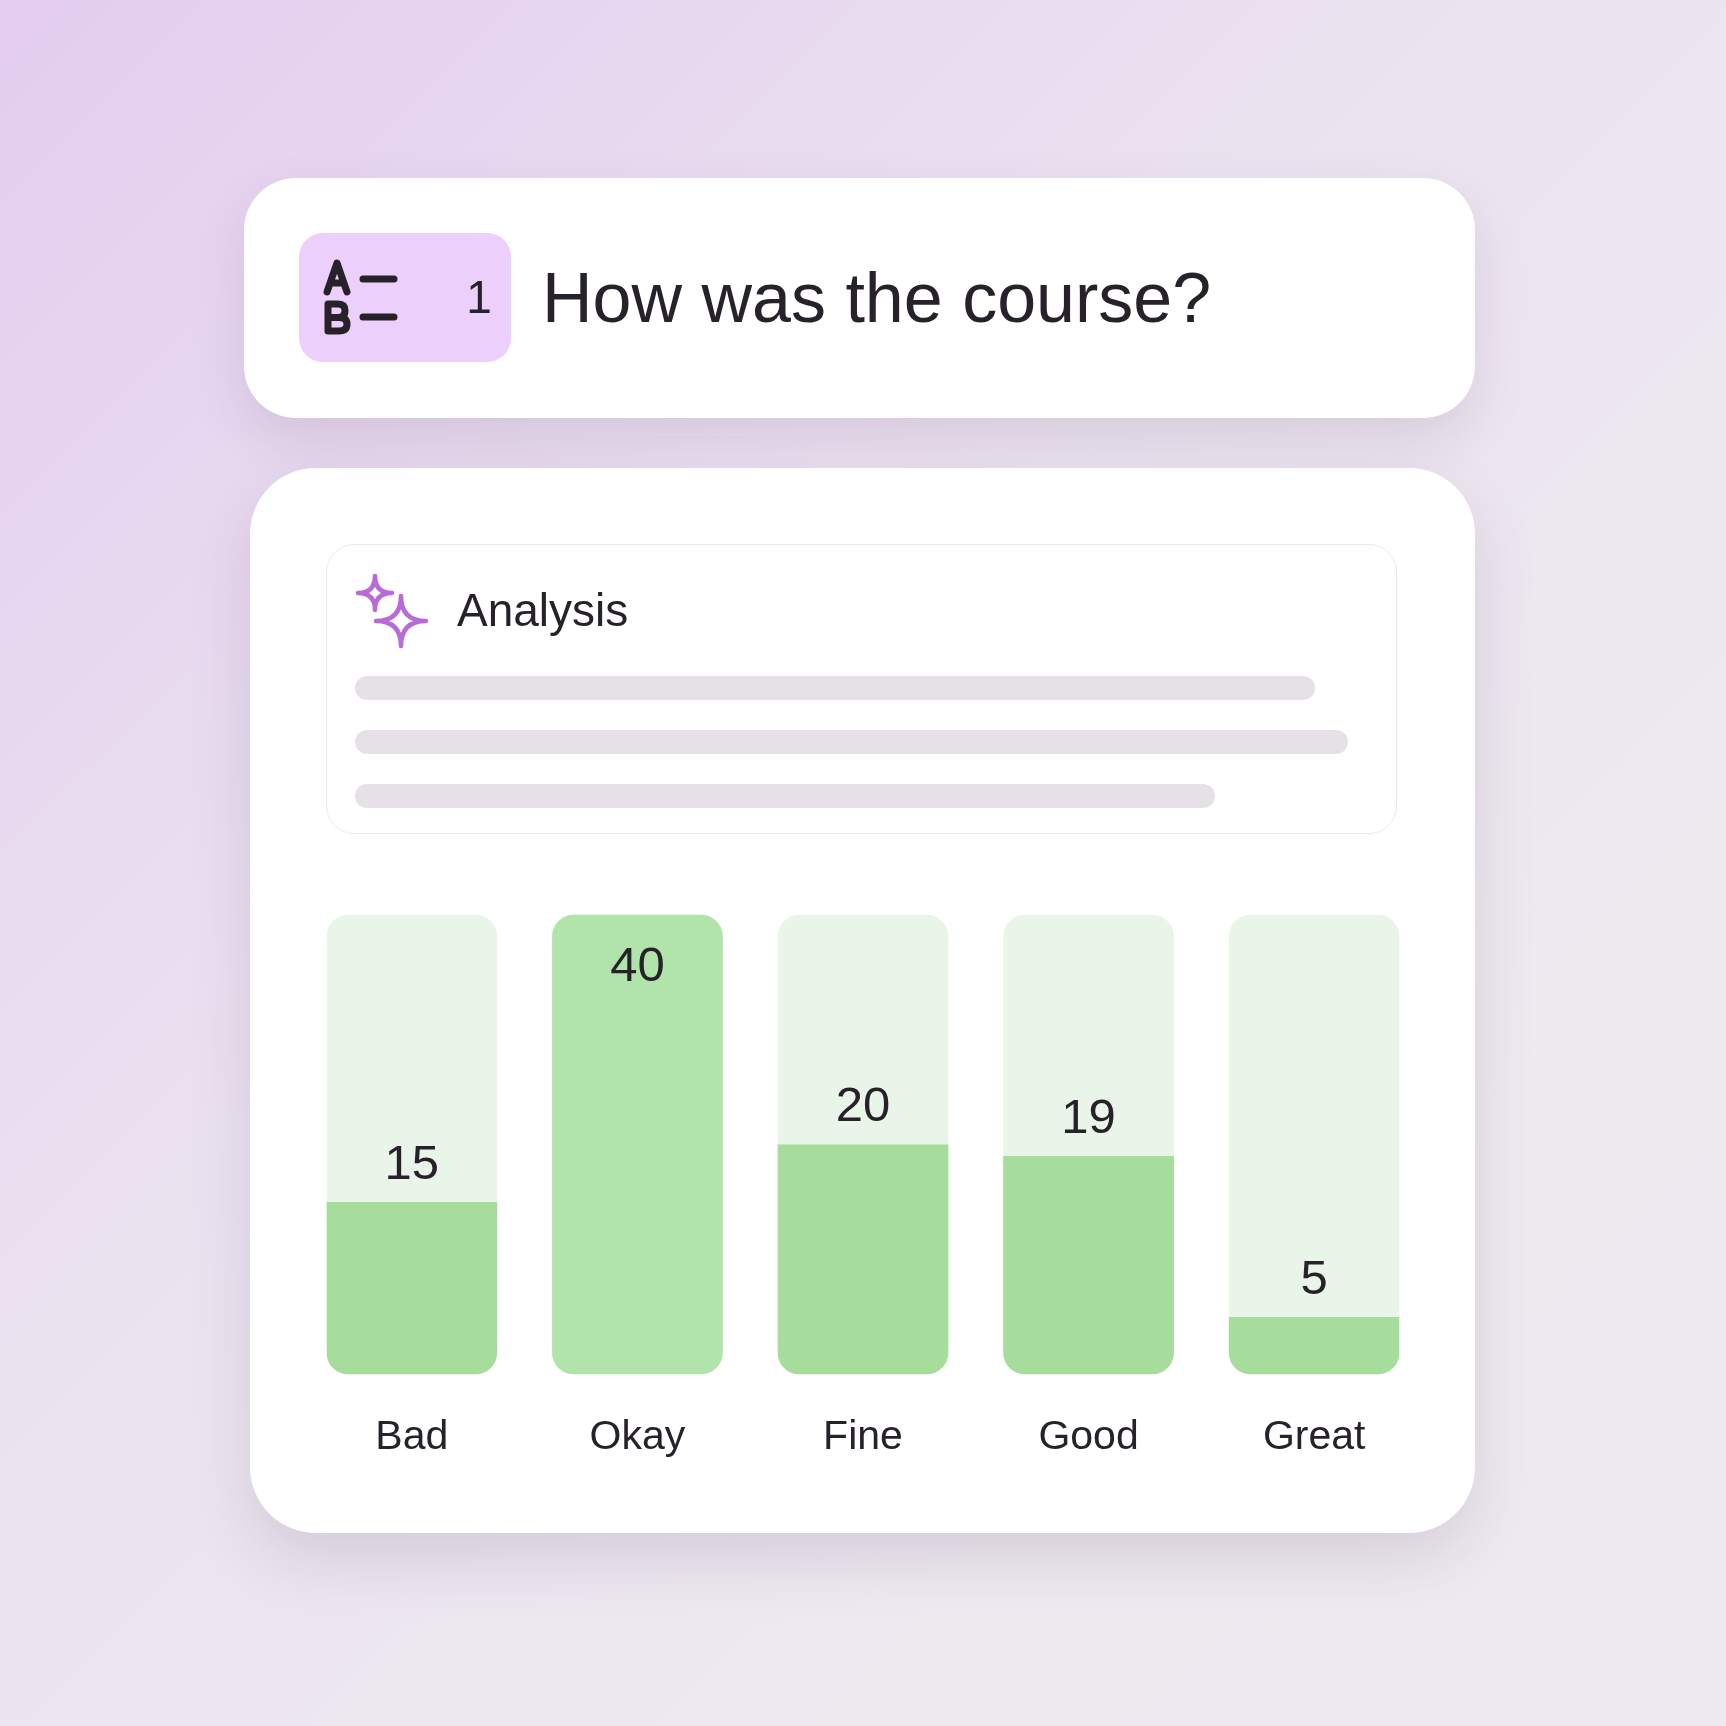 The height and width of the screenshot is (1726, 1726). Describe the element at coordinates (479, 297) in the screenshot. I see `text: 1` at that location.